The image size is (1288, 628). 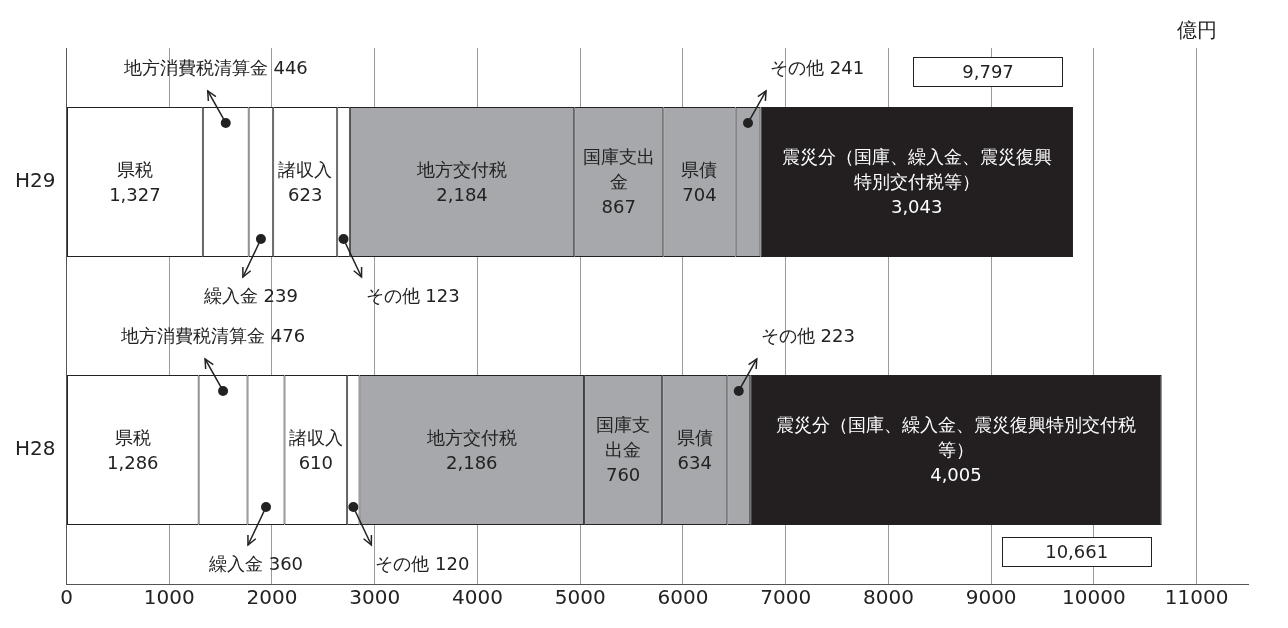 What do you see at coordinates (422, 563) in the screenshot?
I see `text: その他 120` at bounding box center [422, 563].